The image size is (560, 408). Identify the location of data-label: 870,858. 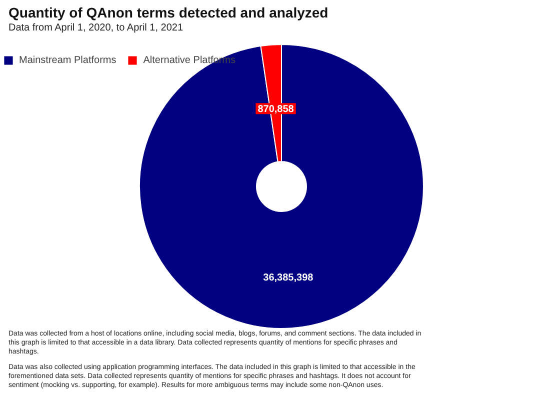
(276, 110).